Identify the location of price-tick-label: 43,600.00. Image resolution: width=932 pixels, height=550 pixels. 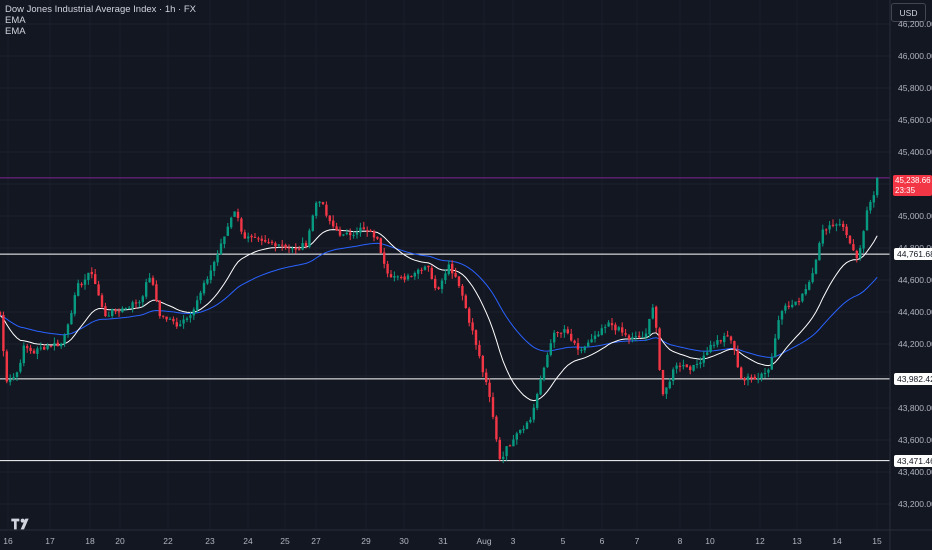
(915, 440).